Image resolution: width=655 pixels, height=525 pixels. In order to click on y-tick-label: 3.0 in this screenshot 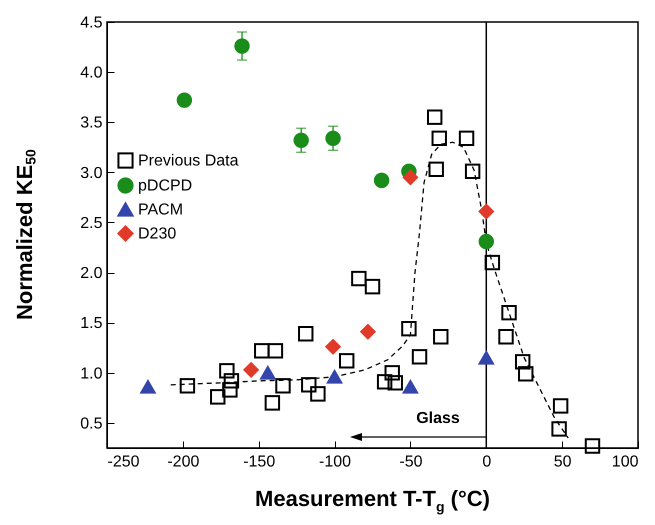, I will do `click(91, 173)`.